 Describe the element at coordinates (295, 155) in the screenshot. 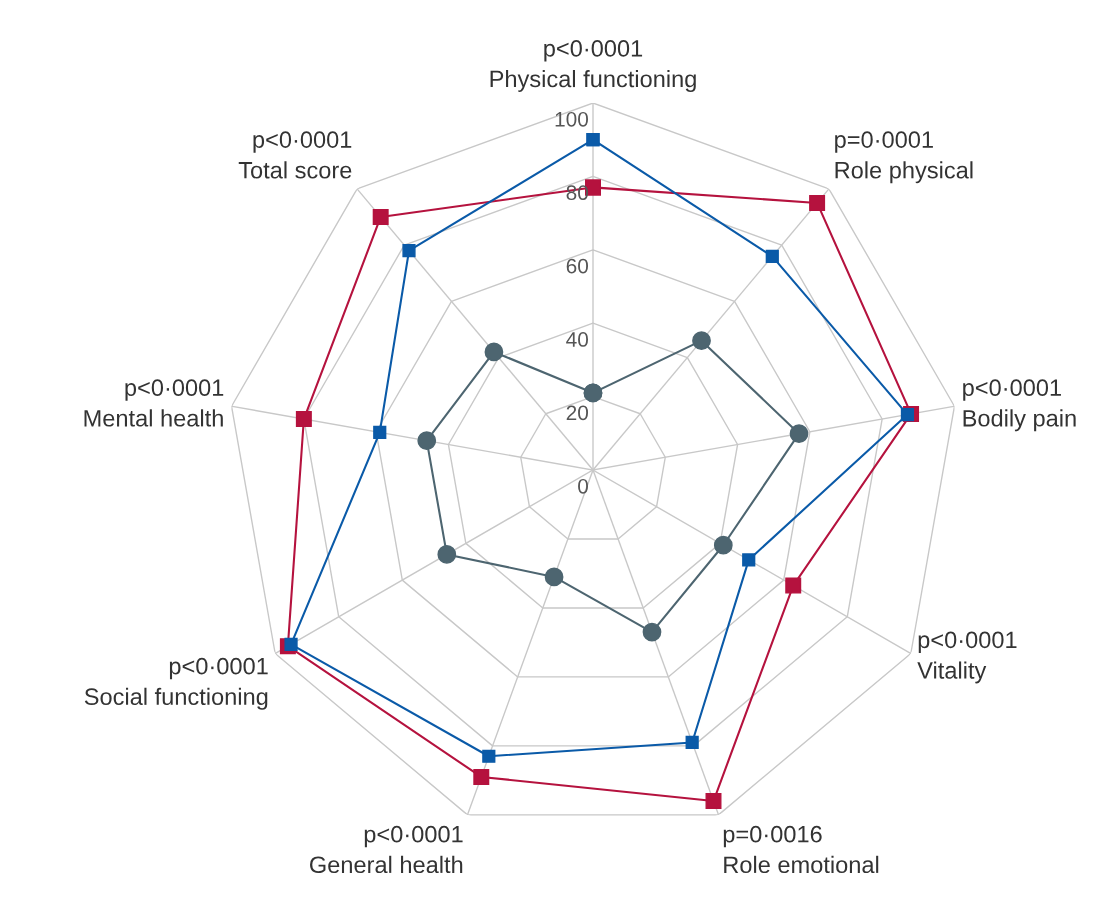

I see `spoke-label: p<0·0001 Total score` at that location.